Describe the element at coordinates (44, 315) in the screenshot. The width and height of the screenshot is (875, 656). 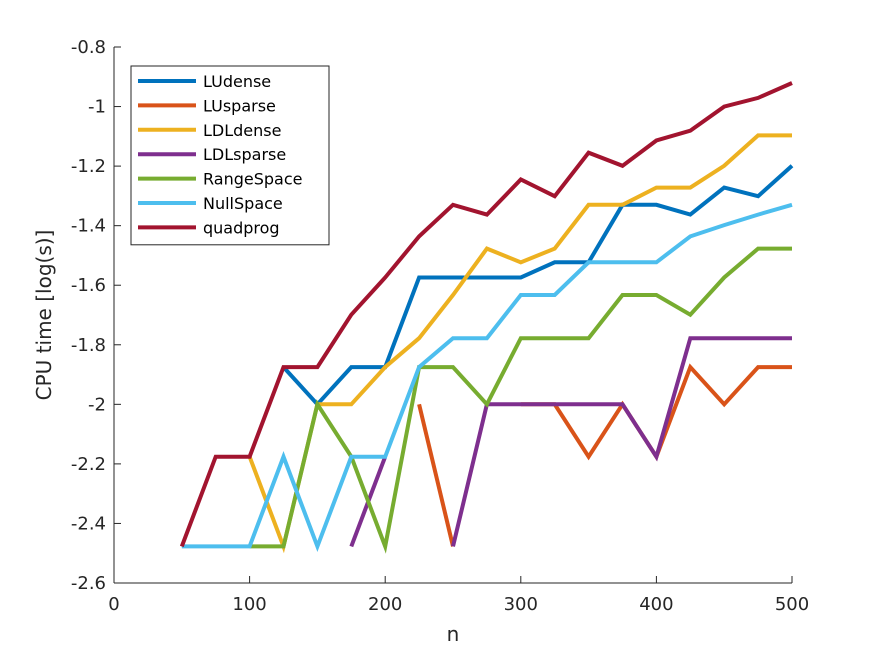
I see `y-axis-title: CPU time [log(s)]` at that location.